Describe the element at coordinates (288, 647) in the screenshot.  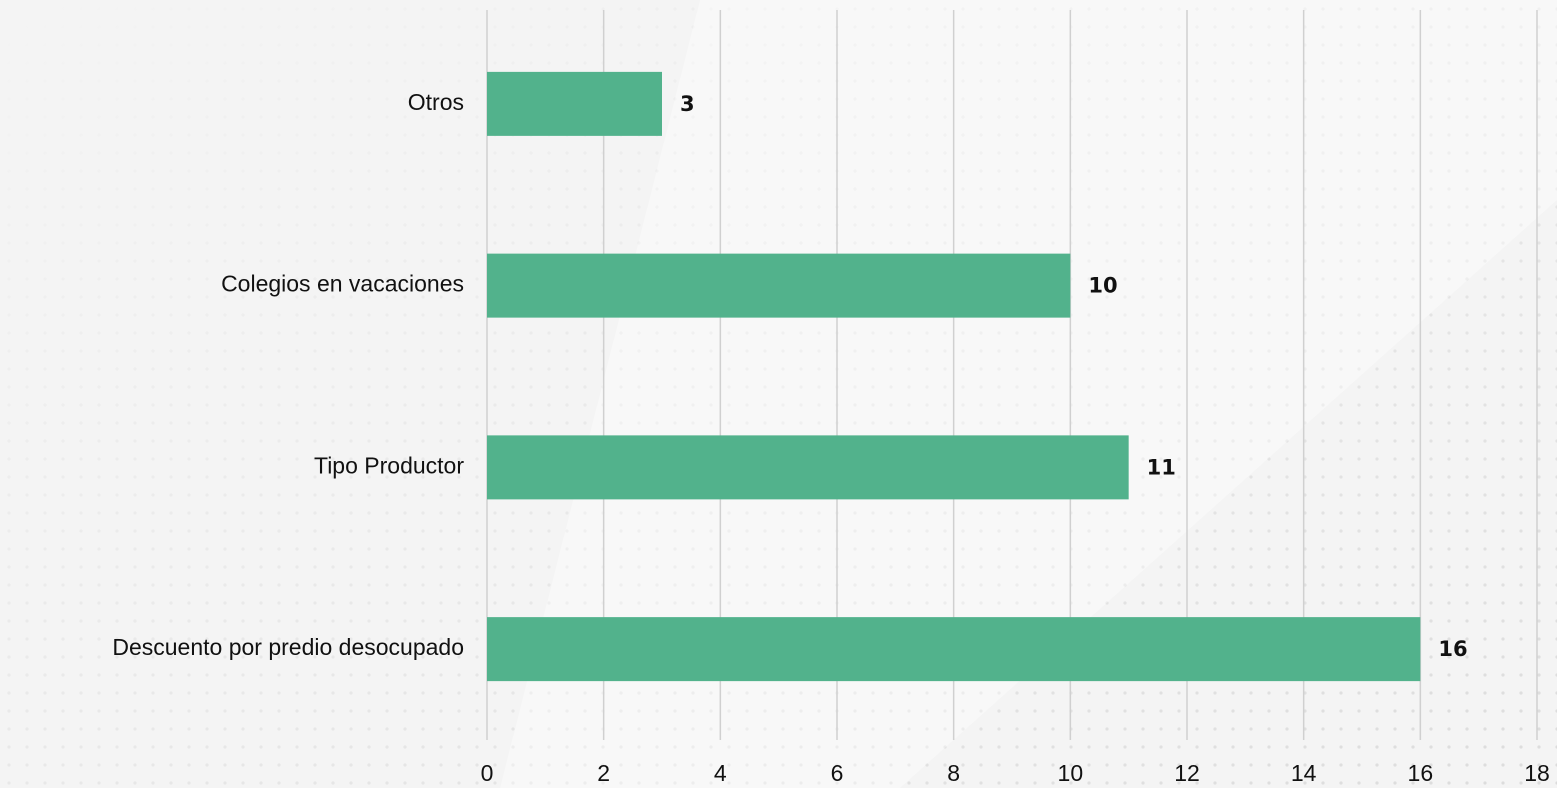
I see `y-tick-label: Descuento por predio desocupado` at that location.